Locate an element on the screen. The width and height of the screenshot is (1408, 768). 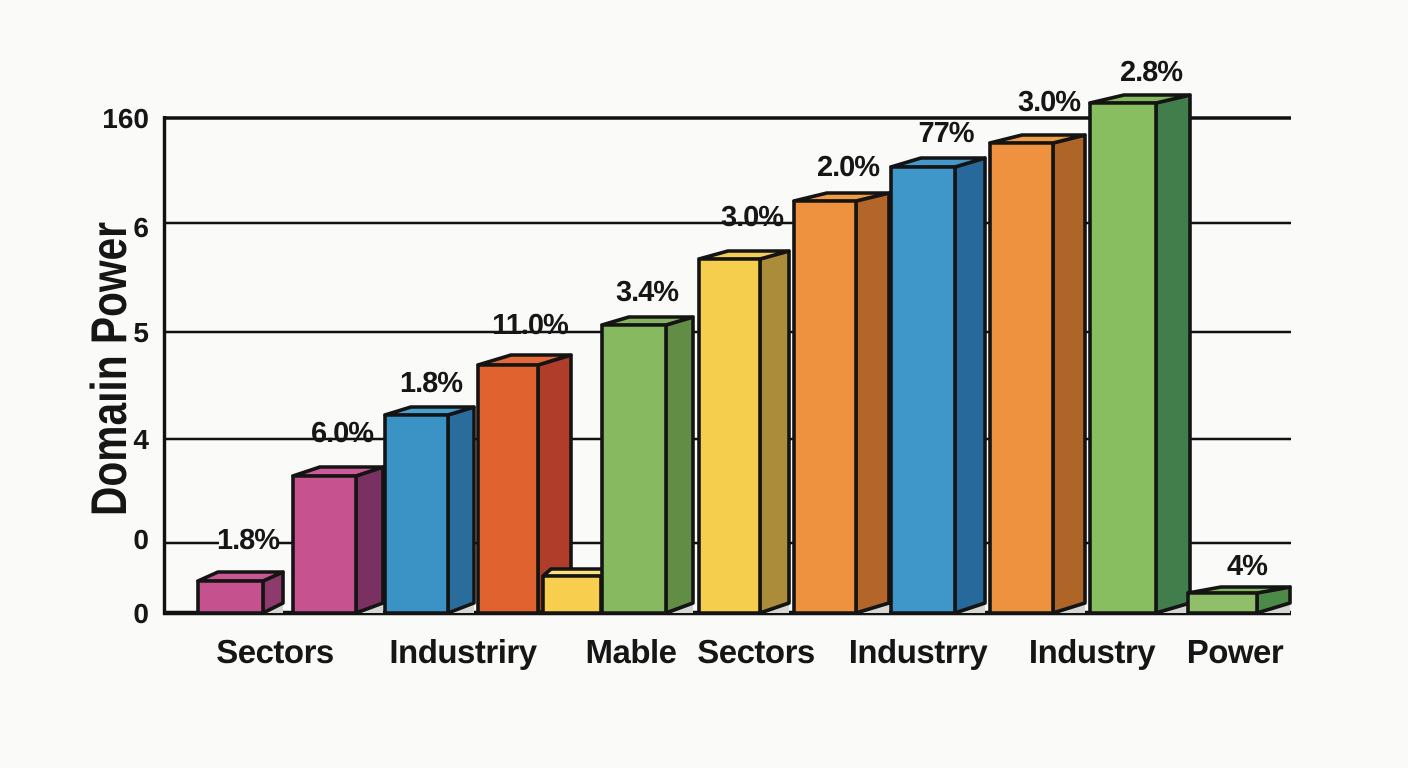
svg-text: 2.8% is located at coordinates (1151, 72).